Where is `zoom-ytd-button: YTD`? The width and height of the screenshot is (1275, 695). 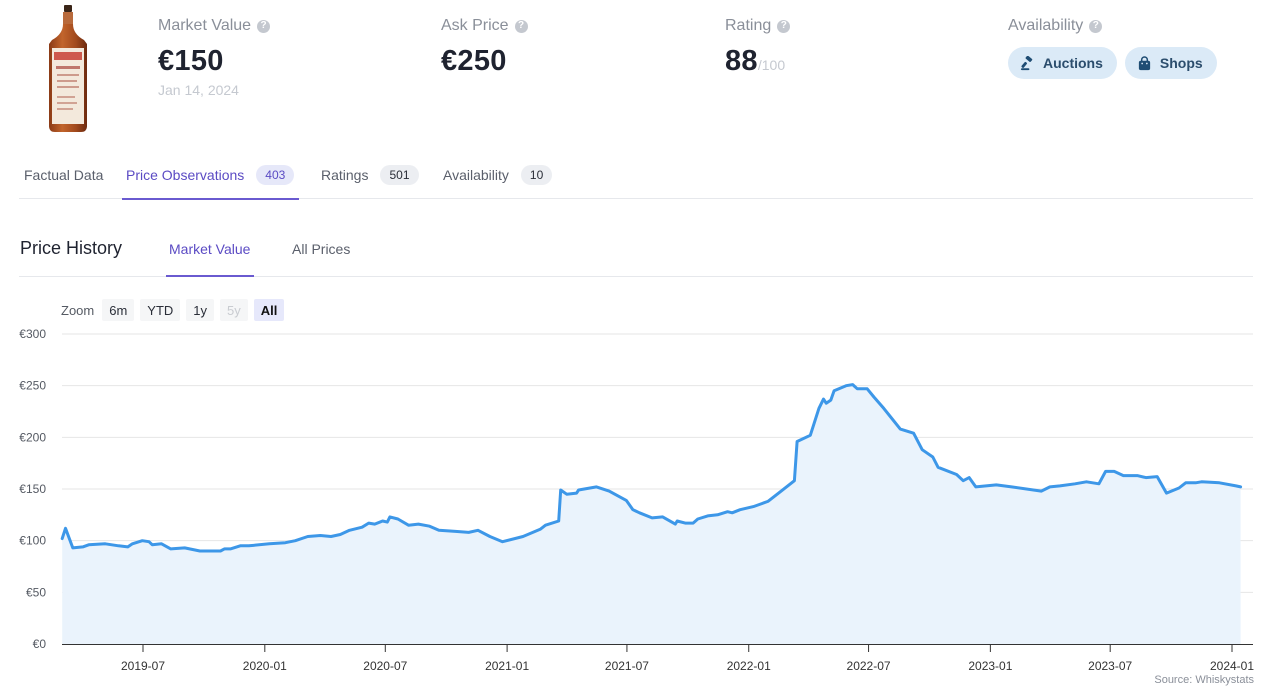 zoom-ytd-button: YTD is located at coordinates (160, 310).